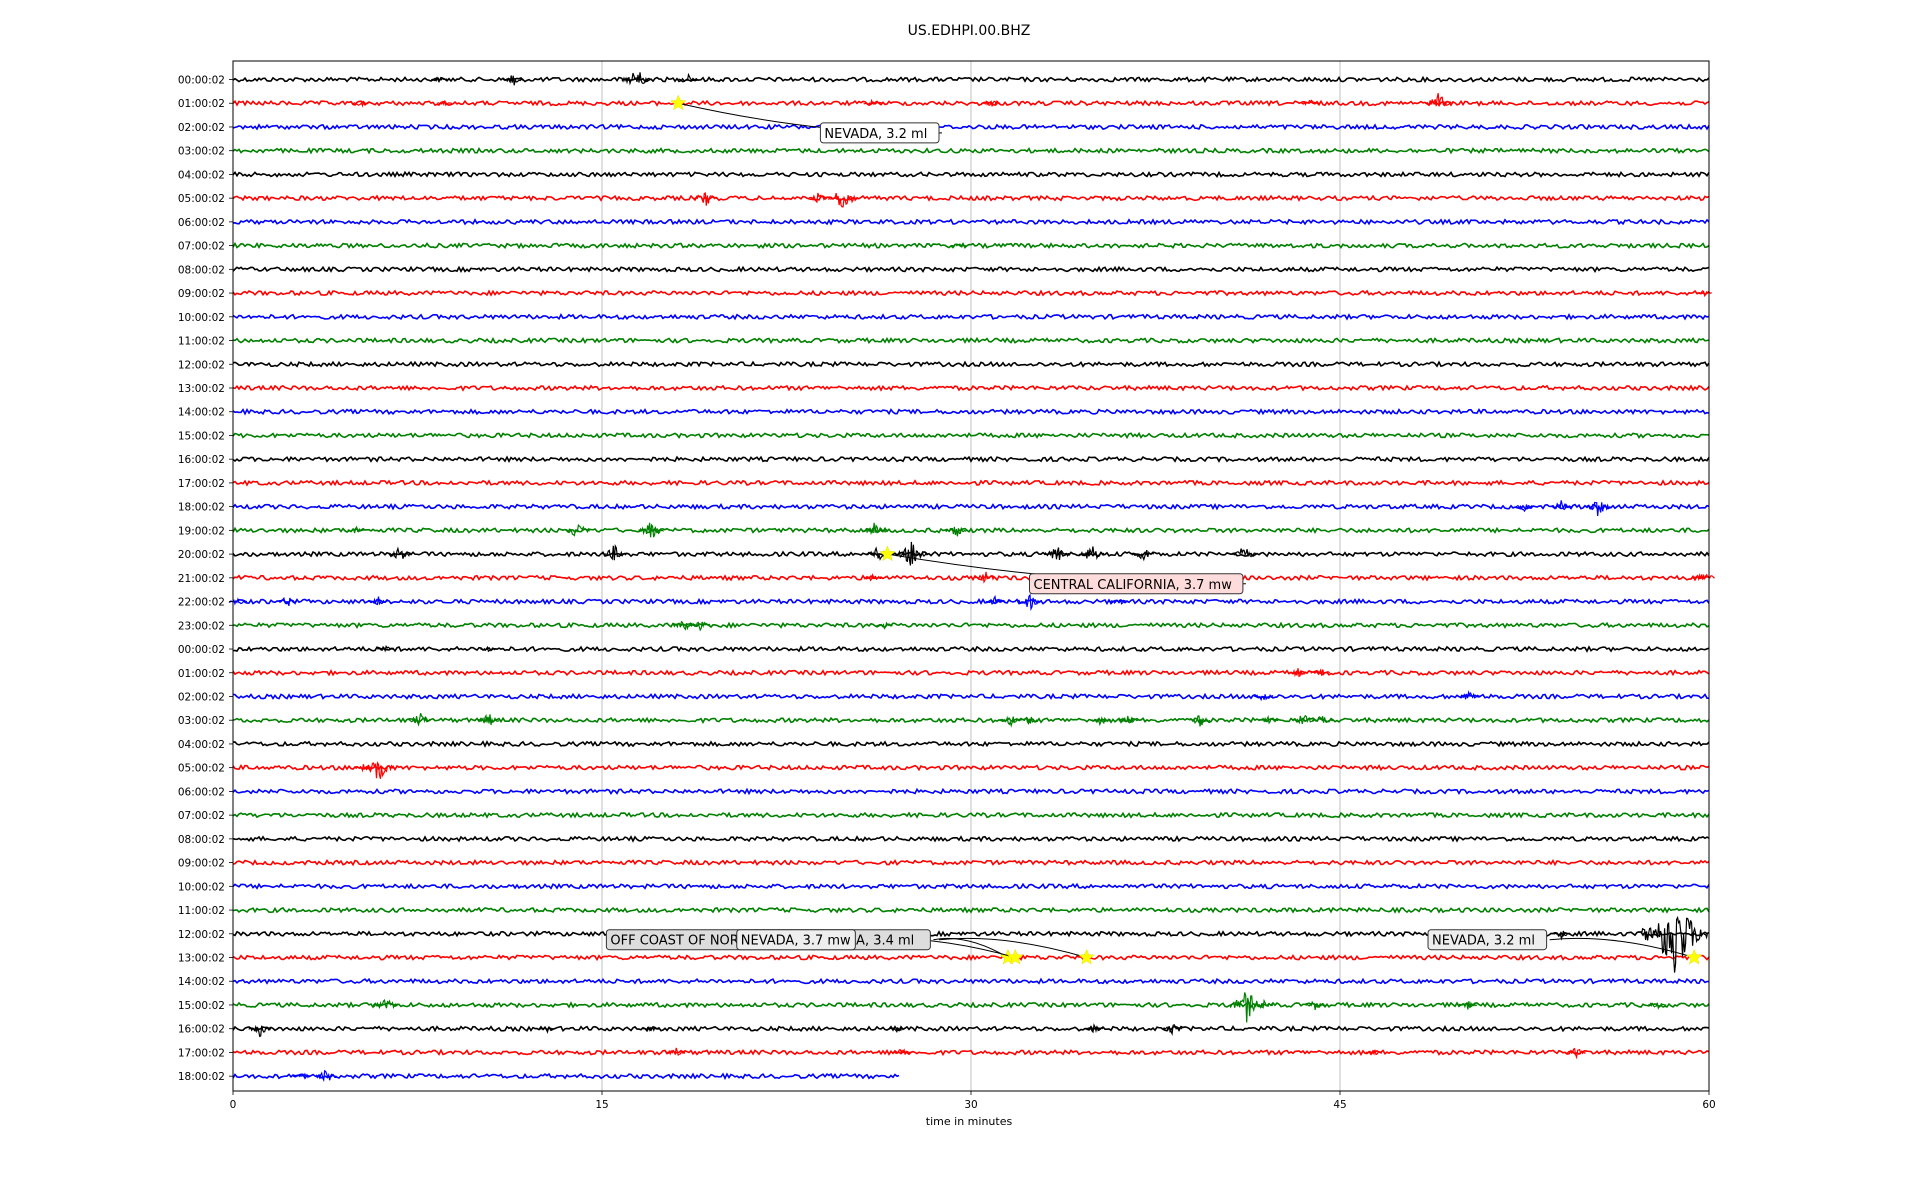  Describe the element at coordinates (879, 133) in the screenshot. I see `event-label-0: NEVADA, 3.2 ml` at that location.